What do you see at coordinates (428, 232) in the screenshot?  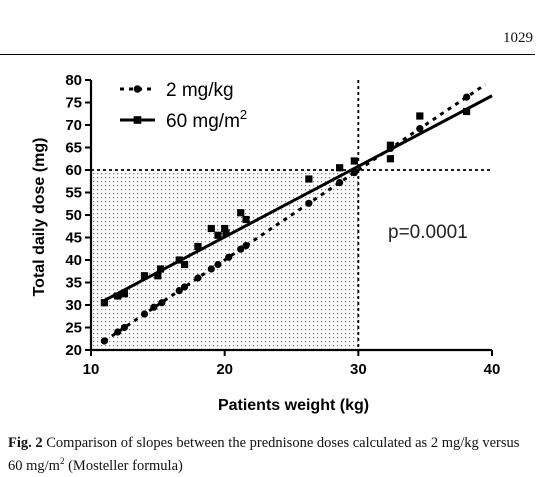 I see `p-value-annotation: p=0.0001` at bounding box center [428, 232].